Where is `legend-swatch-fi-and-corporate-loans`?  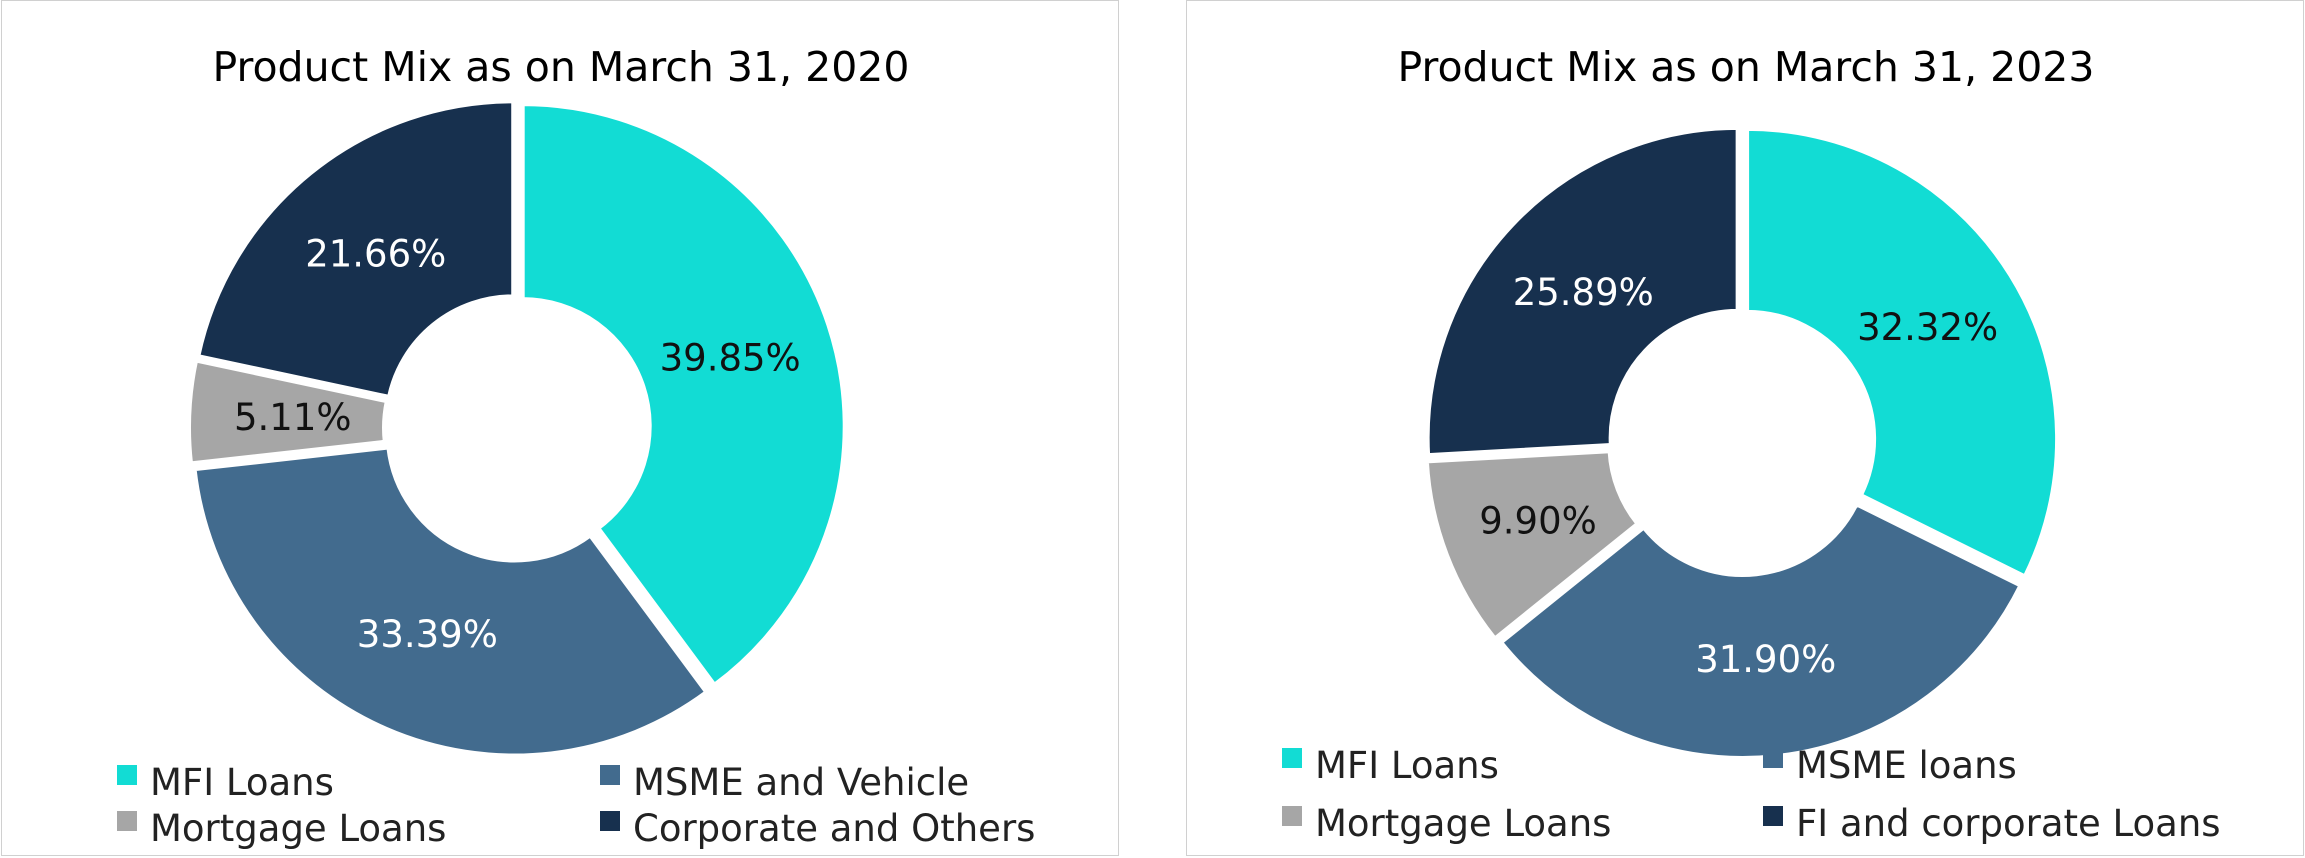
legend-swatch-fi-and-corporate-loans is located at coordinates (1773, 816).